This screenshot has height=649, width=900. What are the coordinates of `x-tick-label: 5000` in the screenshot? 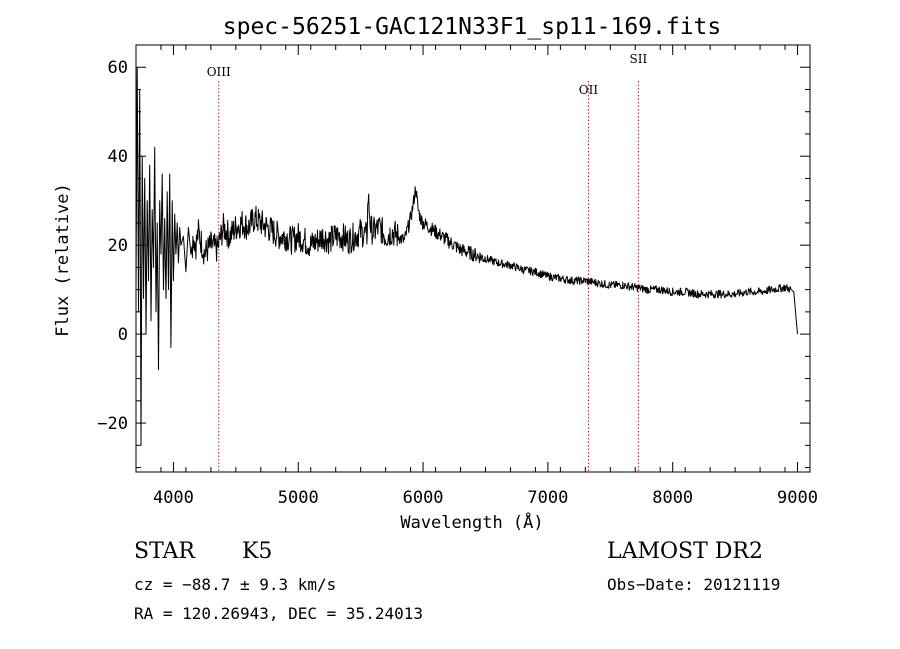 It's located at (298, 498).